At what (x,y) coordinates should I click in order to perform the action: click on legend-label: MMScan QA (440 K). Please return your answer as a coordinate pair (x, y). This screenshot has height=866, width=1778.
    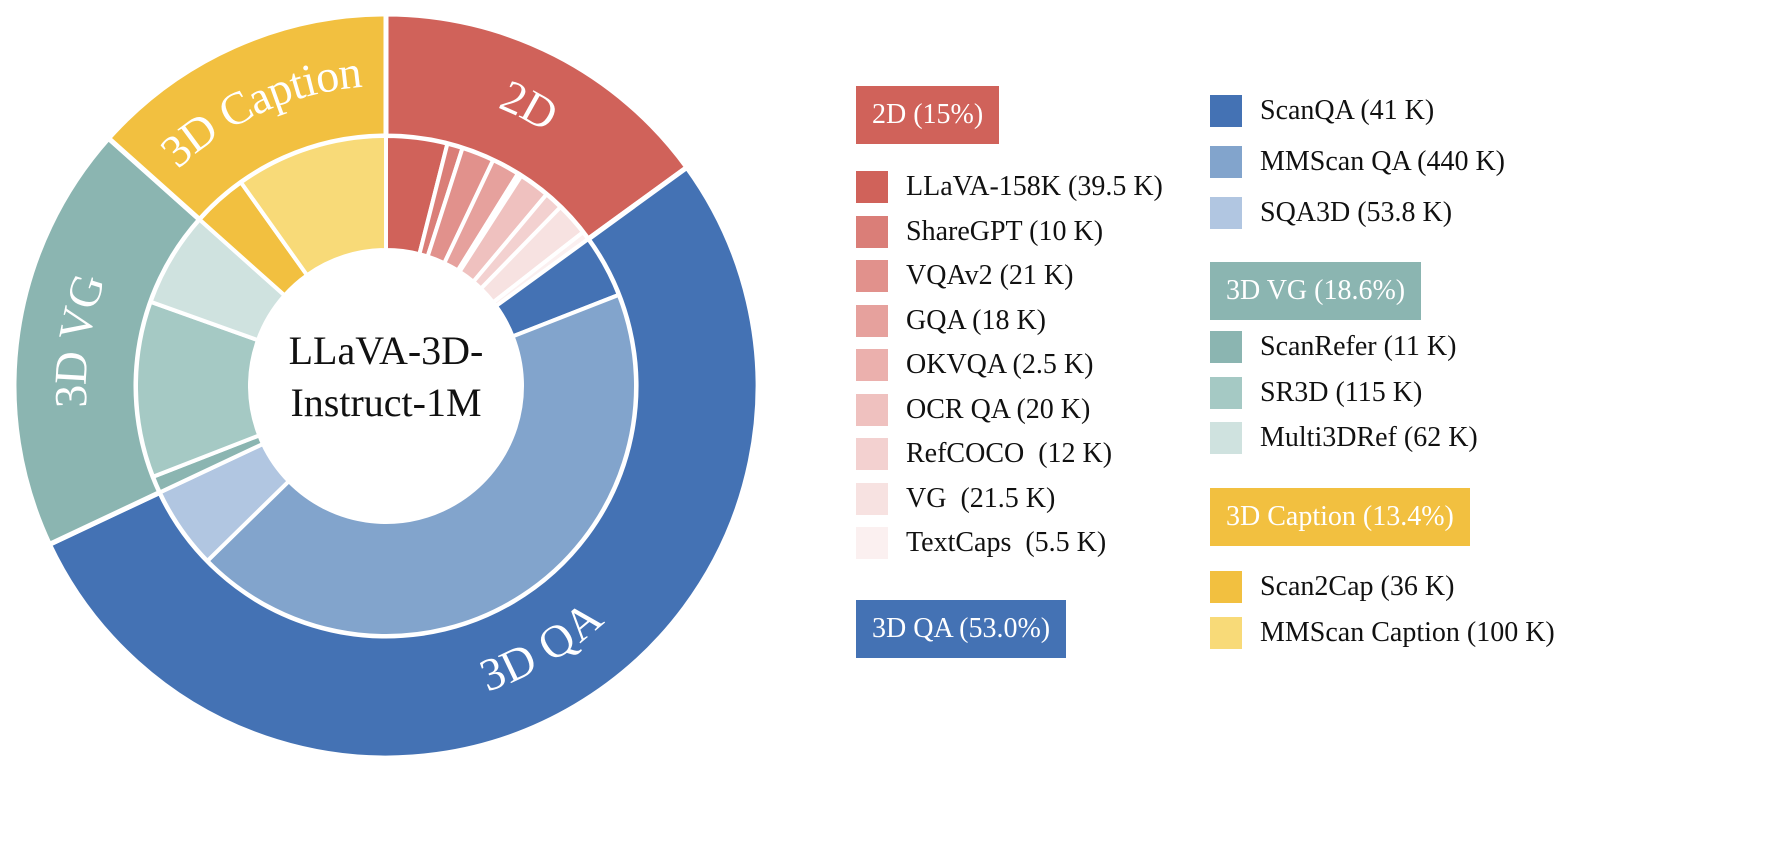
    Looking at the image, I should click on (1382, 161).